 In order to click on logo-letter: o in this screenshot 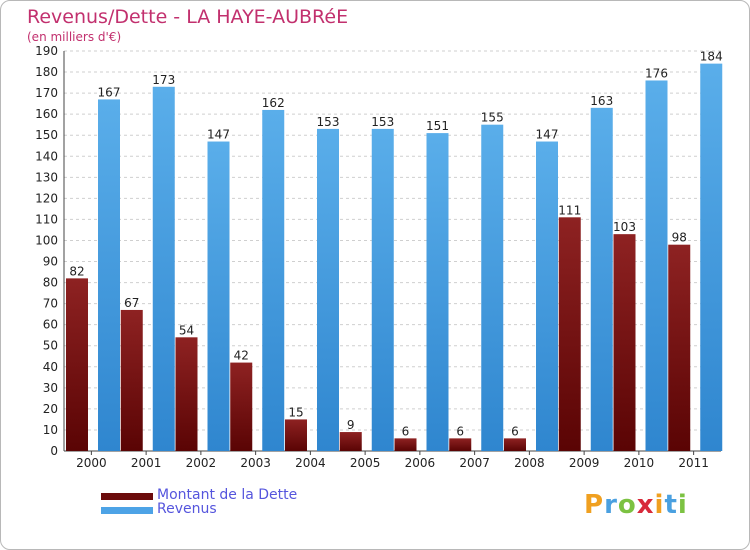, I will do `click(627, 505)`.